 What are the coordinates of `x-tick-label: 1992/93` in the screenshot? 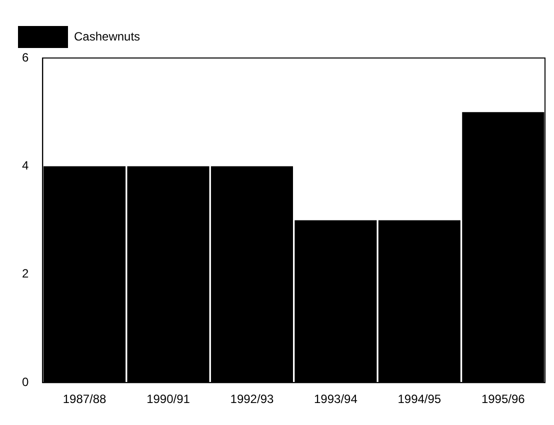 It's located at (252, 399).